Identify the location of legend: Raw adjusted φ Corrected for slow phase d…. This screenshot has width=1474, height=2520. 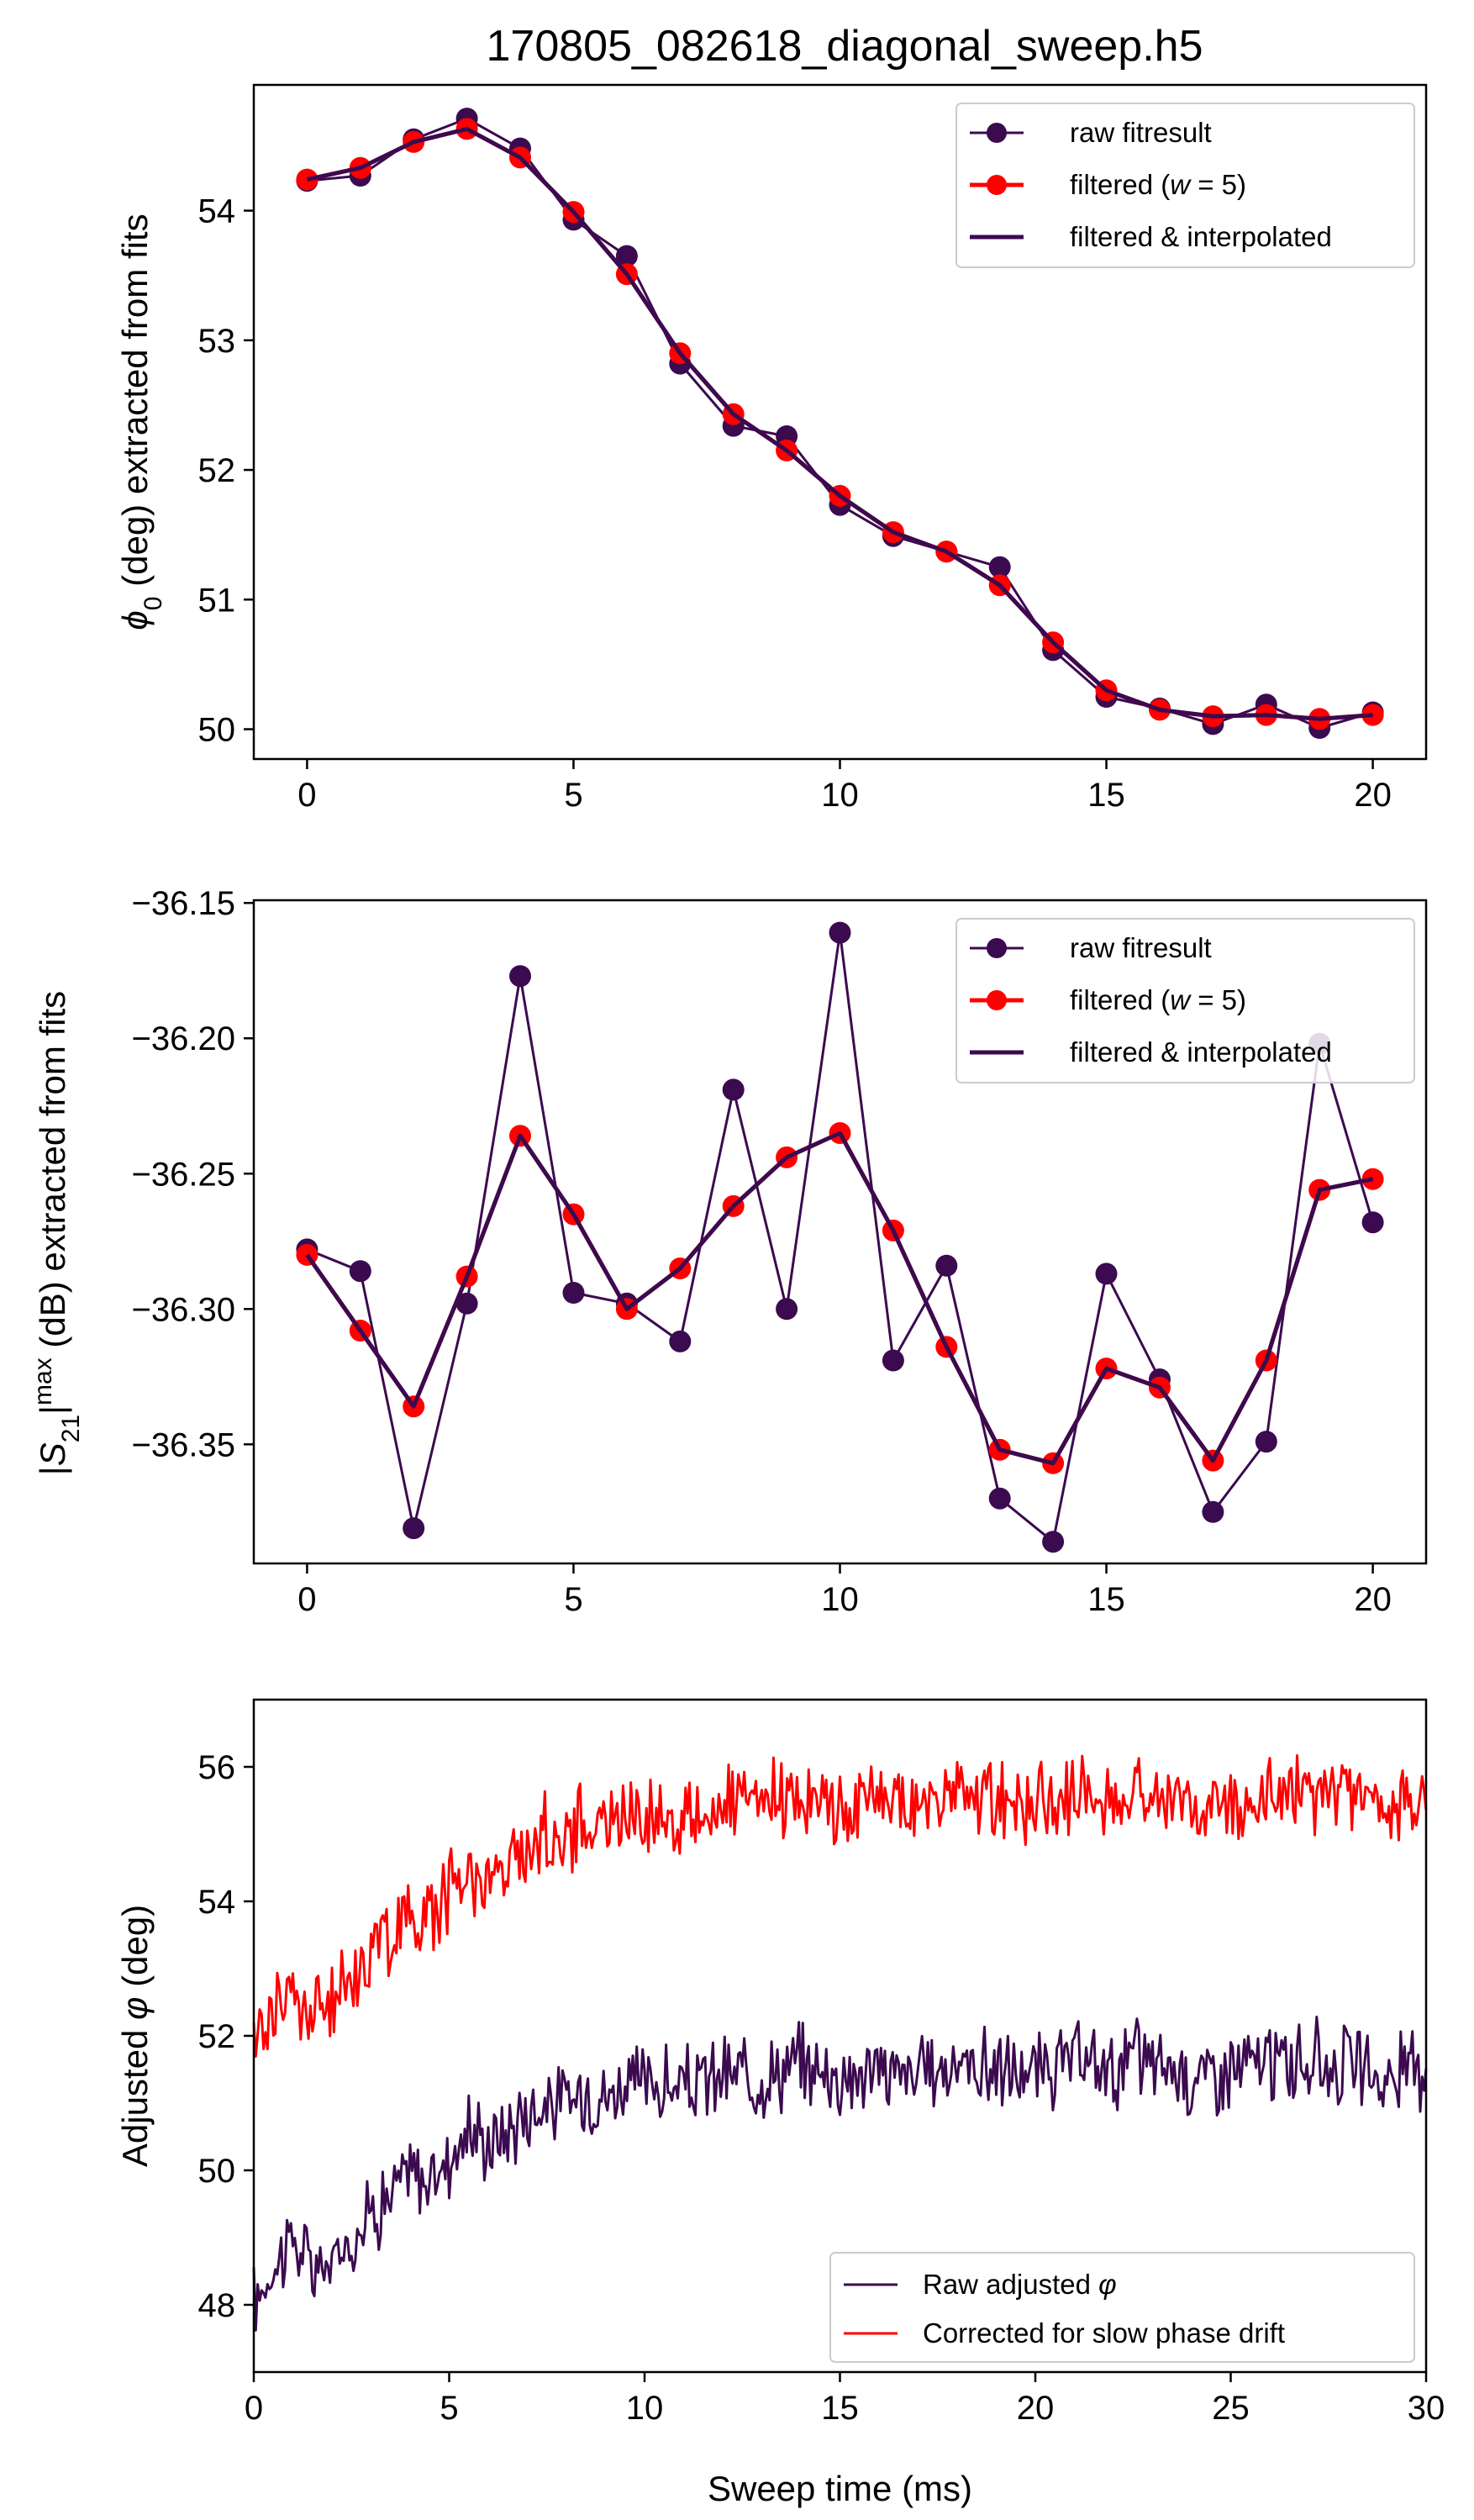
(1122, 2307).